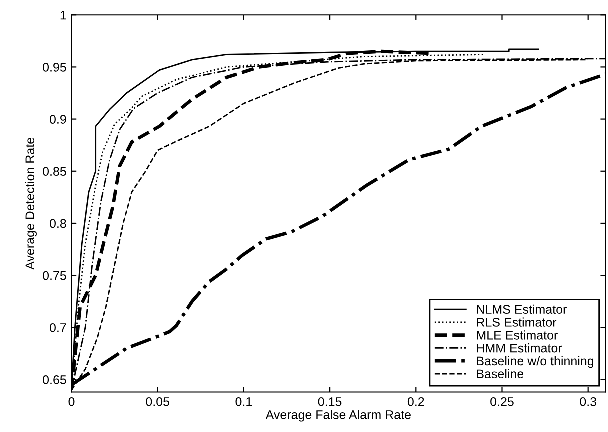 This screenshot has height=432, width=608. Describe the element at coordinates (158, 401) in the screenshot. I see `x-tick-label: 0.05` at that location.